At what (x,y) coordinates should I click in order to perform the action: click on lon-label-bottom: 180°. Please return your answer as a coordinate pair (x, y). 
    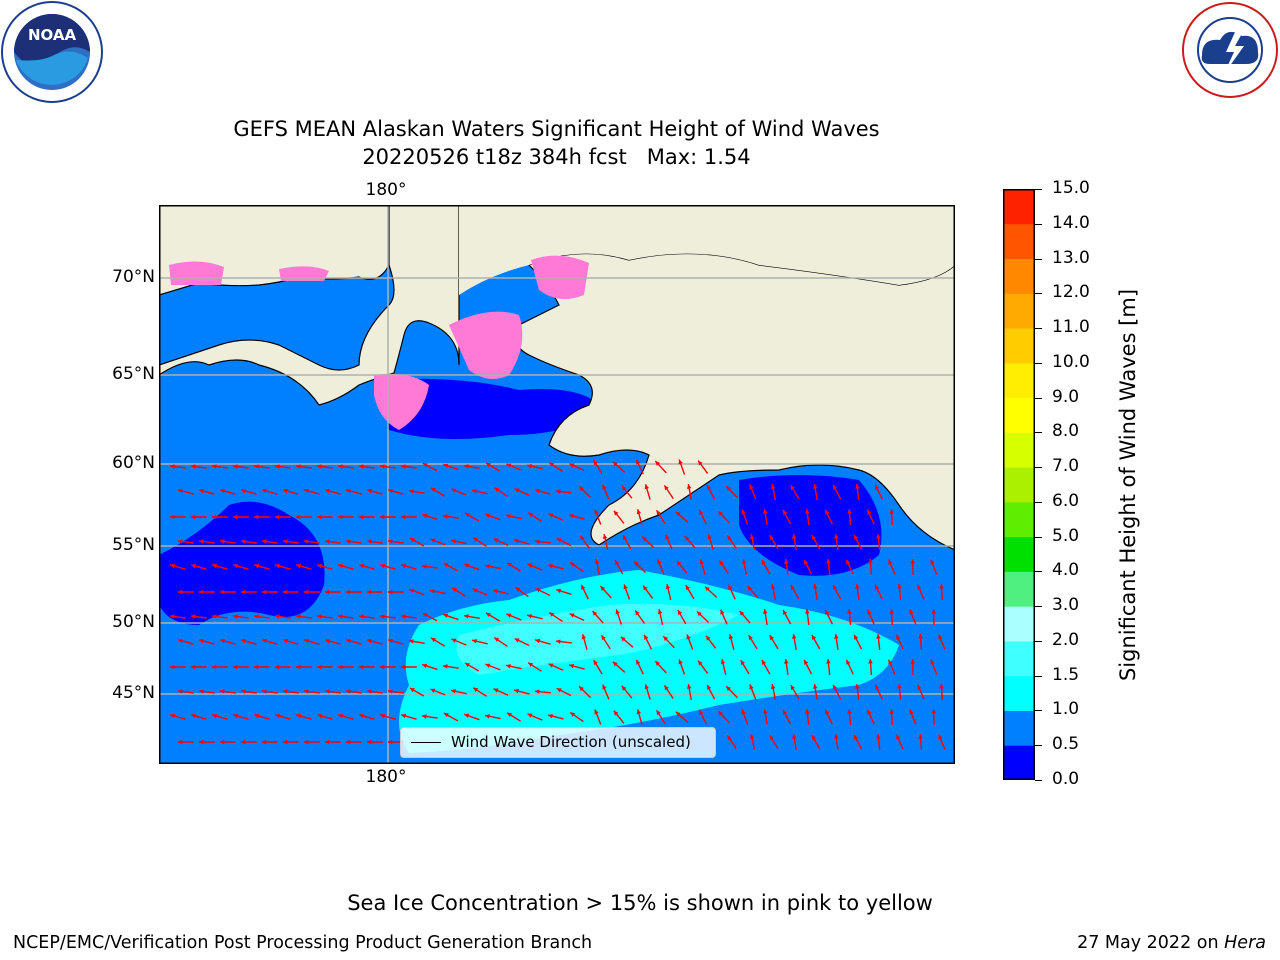
    Looking at the image, I should click on (386, 777).